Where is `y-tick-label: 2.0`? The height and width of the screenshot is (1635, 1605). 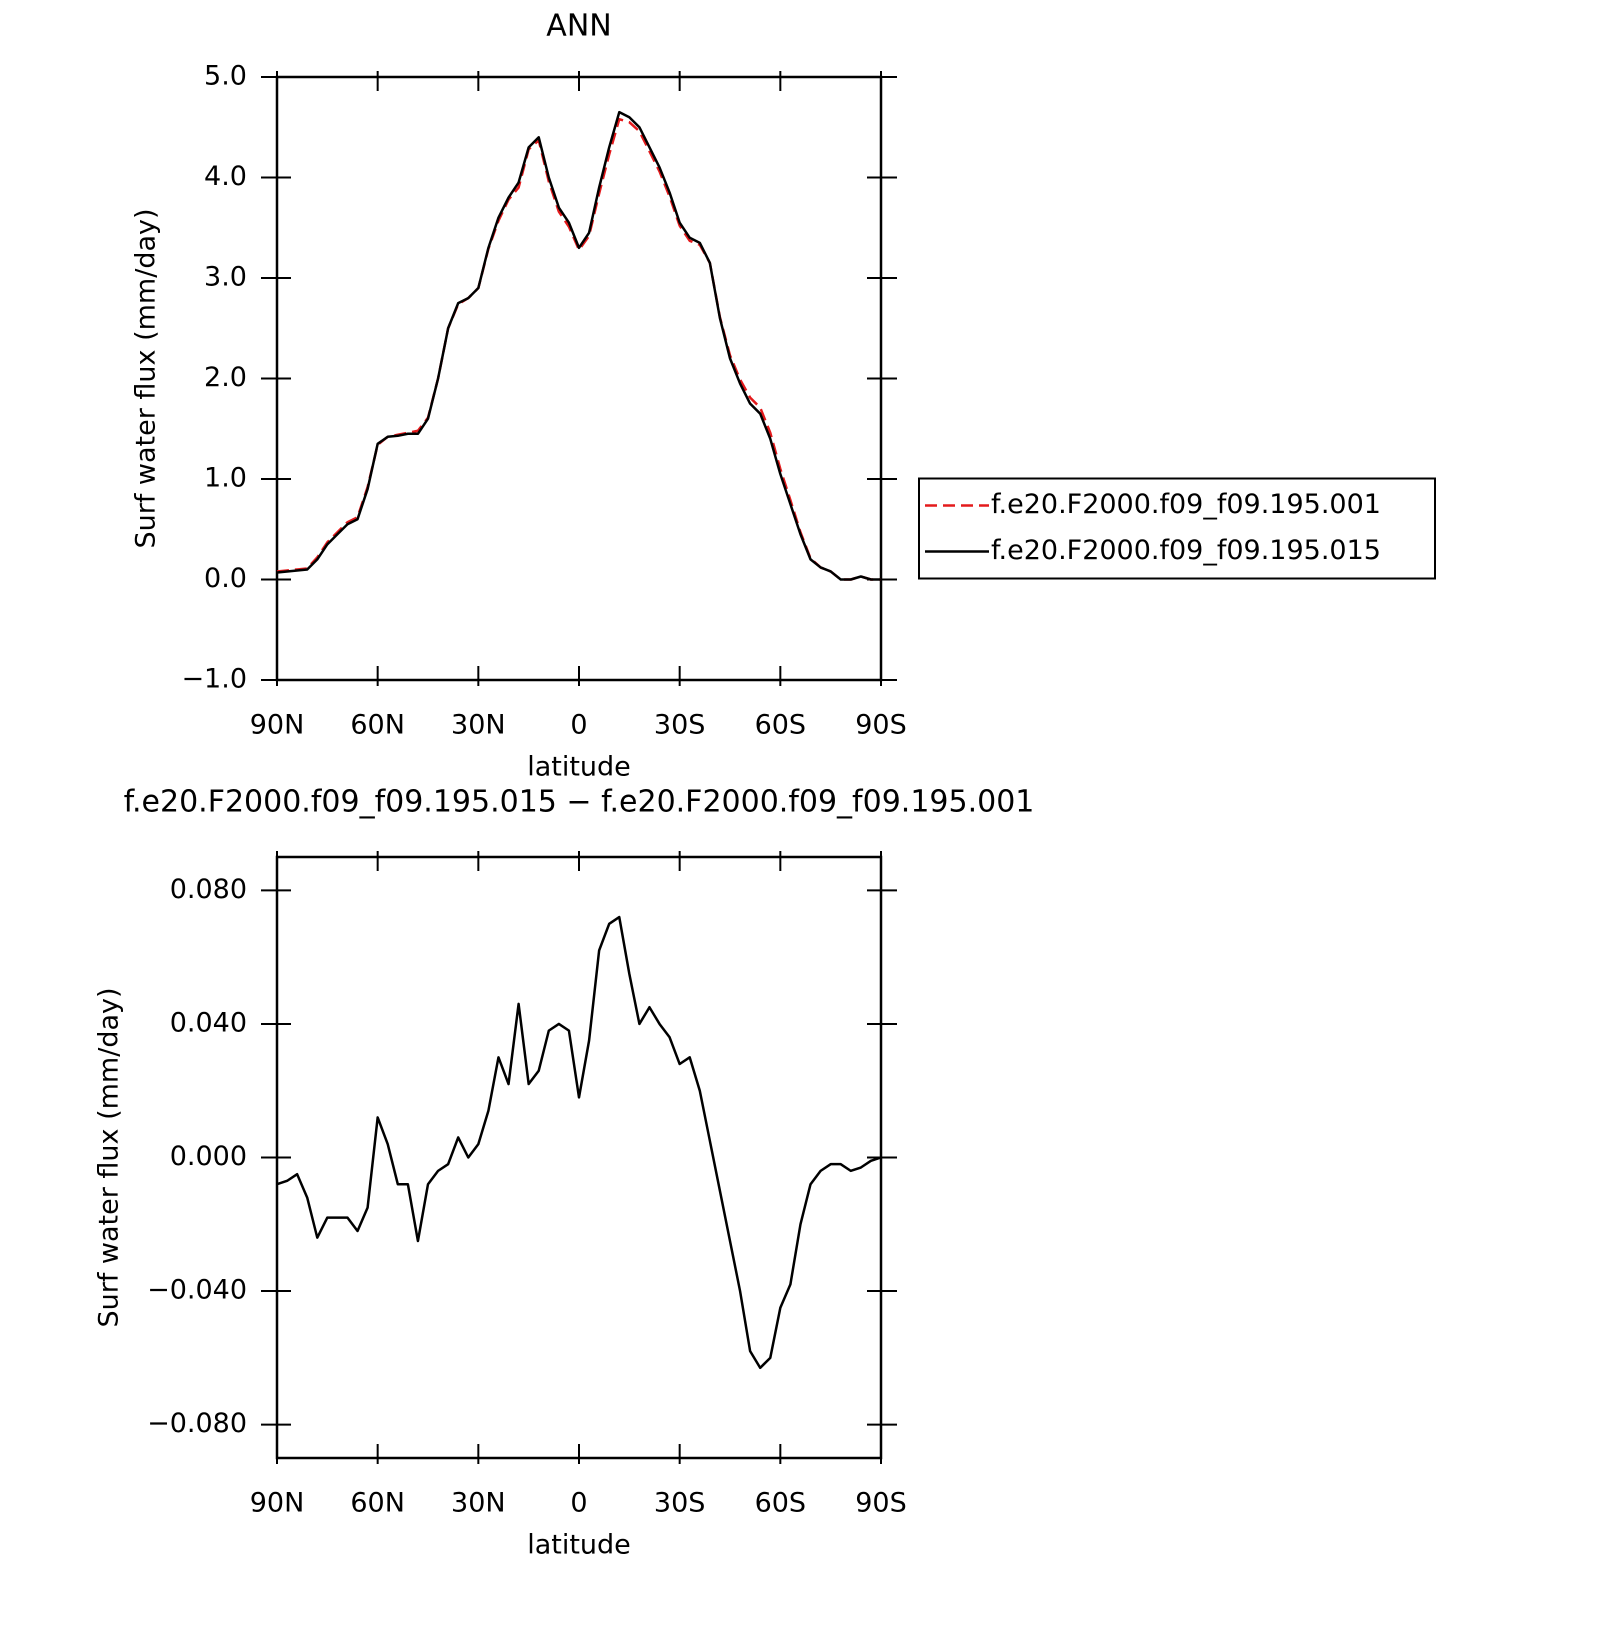
y-tick-label: 2.0 is located at coordinates (225, 377).